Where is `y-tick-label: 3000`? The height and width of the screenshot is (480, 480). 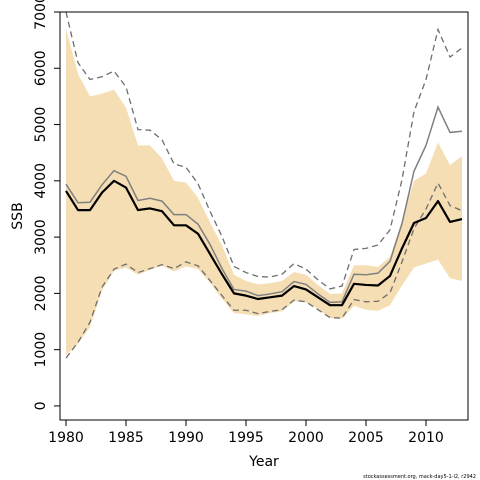 y-tick-label: 3000 is located at coordinates (41, 237).